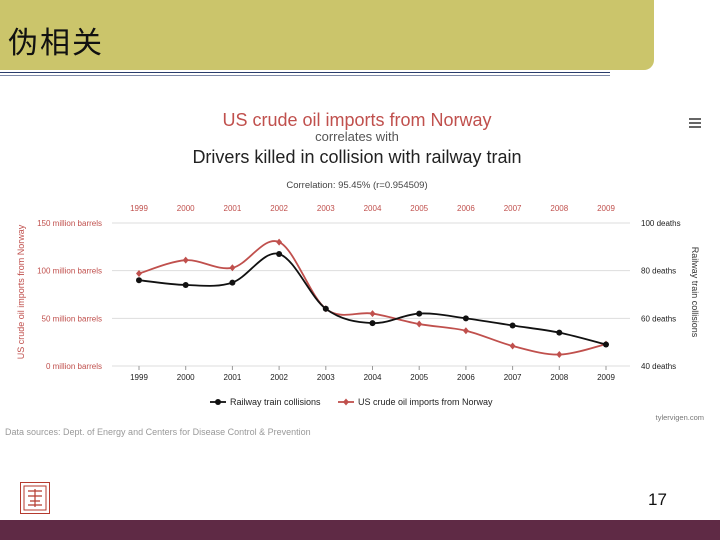  What do you see at coordinates (360, 530) in the screenshot?
I see `footer-bar` at bounding box center [360, 530].